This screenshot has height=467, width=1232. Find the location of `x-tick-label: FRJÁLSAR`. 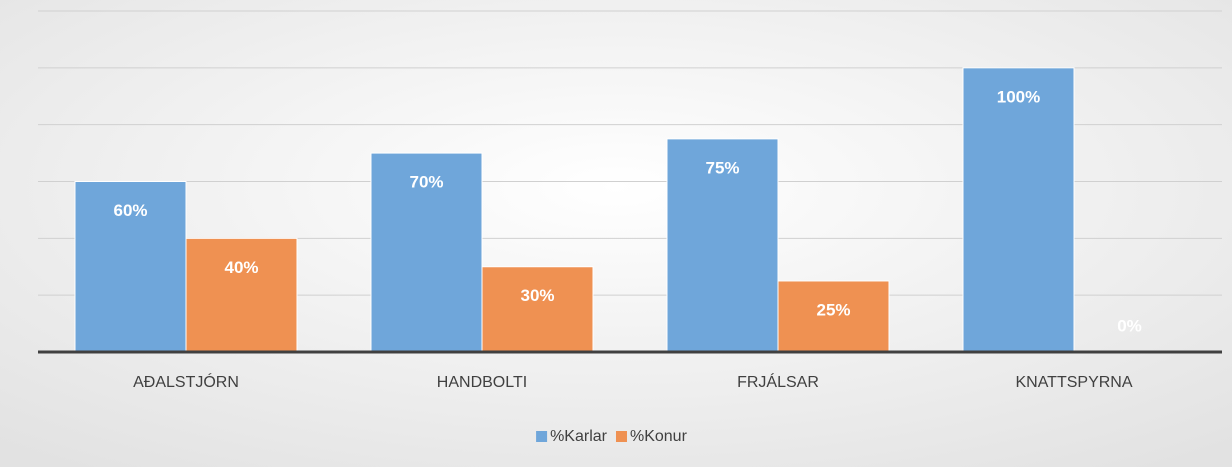

x-tick-label: FRJÁLSAR is located at coordinates (778, 381).